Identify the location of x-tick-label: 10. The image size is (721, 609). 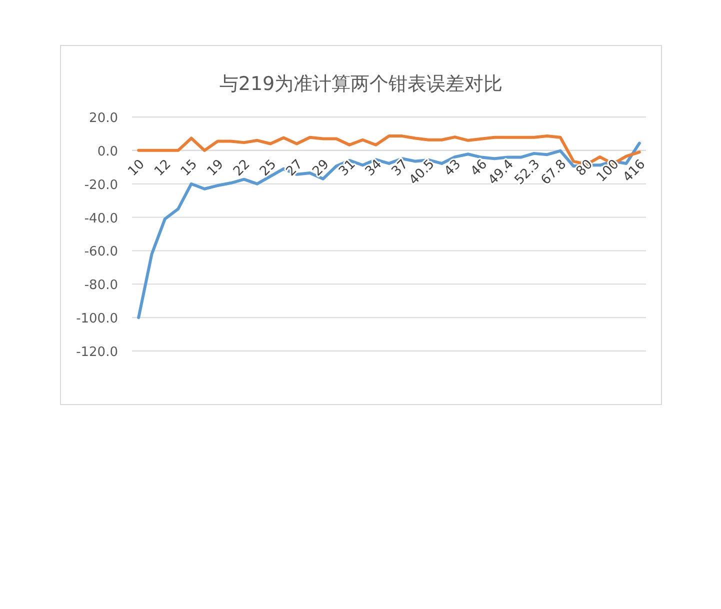
(136, 168).